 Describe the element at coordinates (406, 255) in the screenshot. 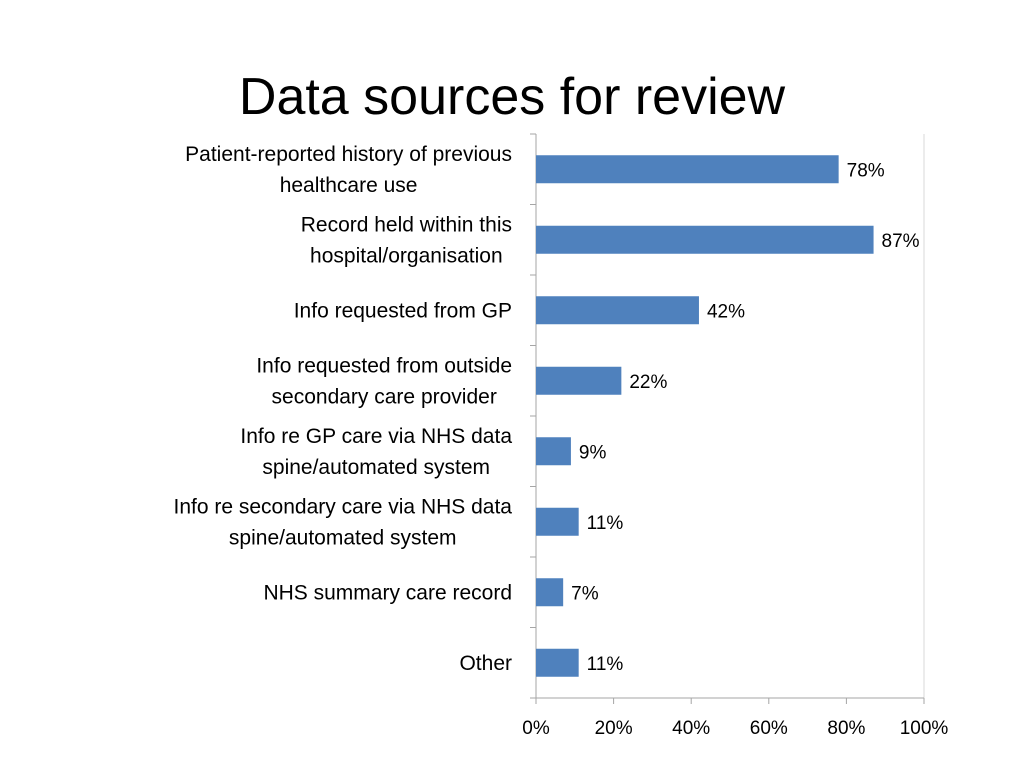

I see `category-label-line: hospital/organisation` at that location.